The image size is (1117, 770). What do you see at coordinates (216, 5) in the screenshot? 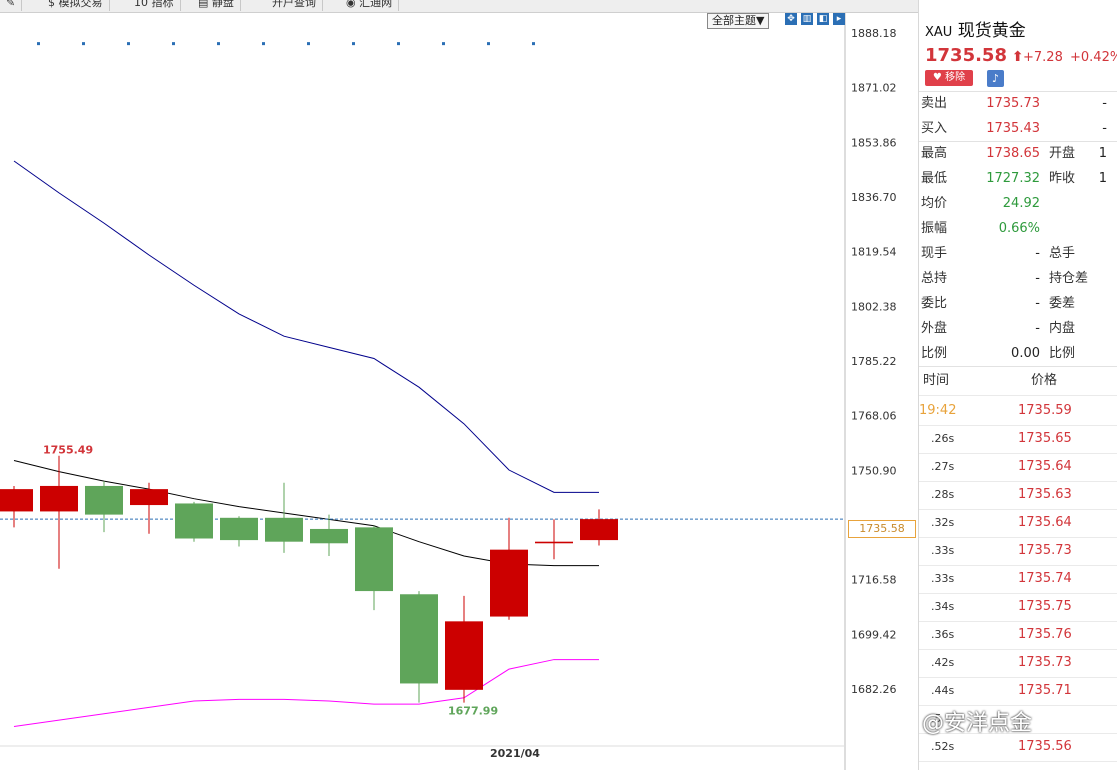
I see `toolbar-board-button: ▤ 静盘` at bounding box center [216, 5].